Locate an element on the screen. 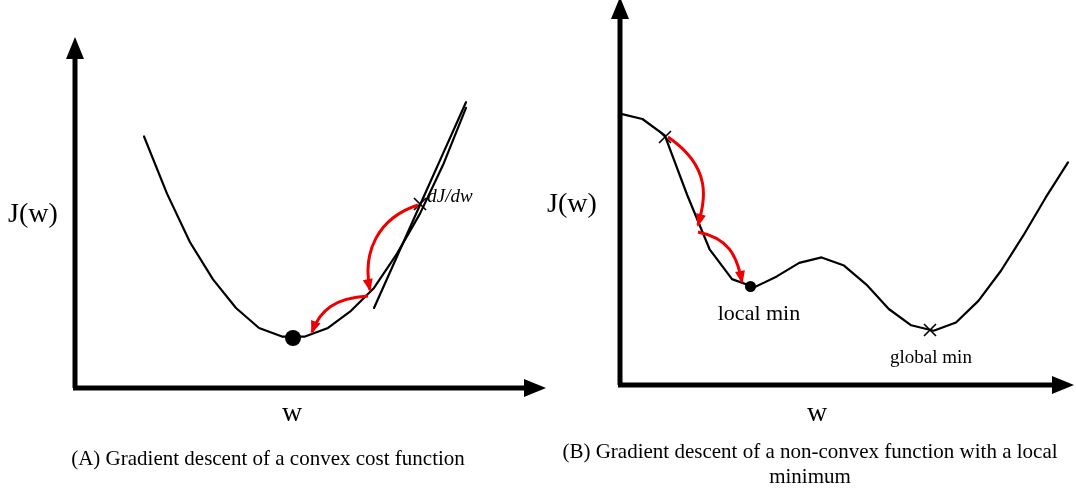 The image size is (1076, 496). annotation: global min is located at coordinates (931, 357).